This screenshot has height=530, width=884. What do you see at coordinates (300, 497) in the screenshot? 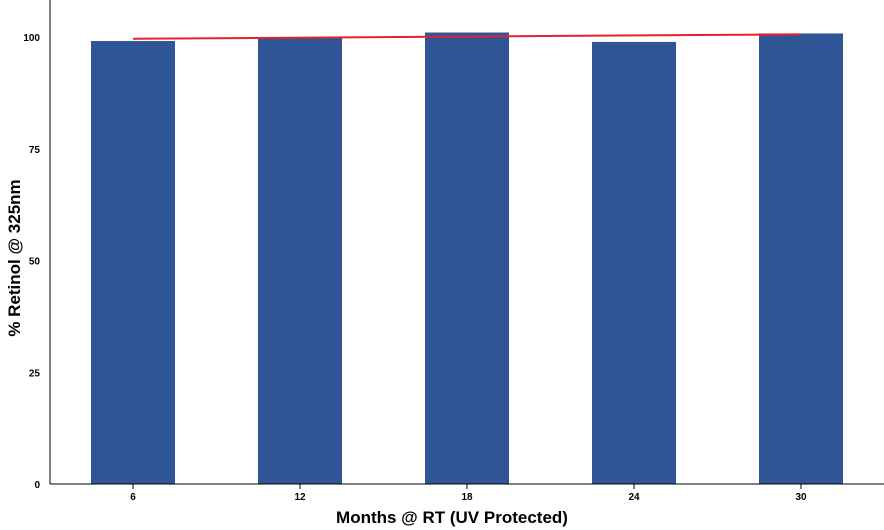
I see `x-tick-label: 12` at bounding box center [300, 497].